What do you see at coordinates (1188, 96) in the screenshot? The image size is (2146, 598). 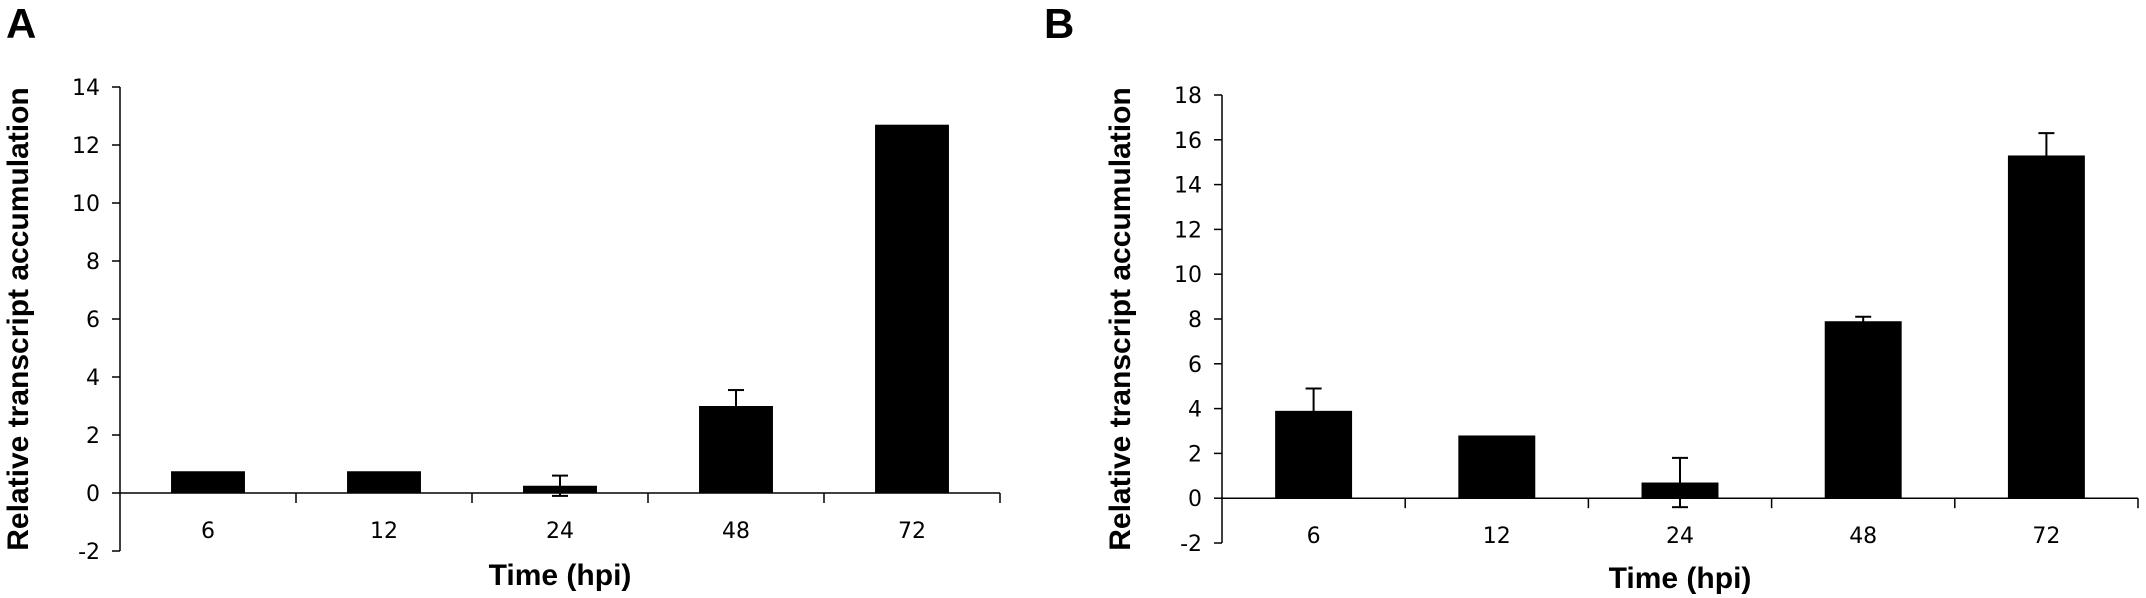 I see `y-tick-label: 18` at bounding box center [1188, 96].